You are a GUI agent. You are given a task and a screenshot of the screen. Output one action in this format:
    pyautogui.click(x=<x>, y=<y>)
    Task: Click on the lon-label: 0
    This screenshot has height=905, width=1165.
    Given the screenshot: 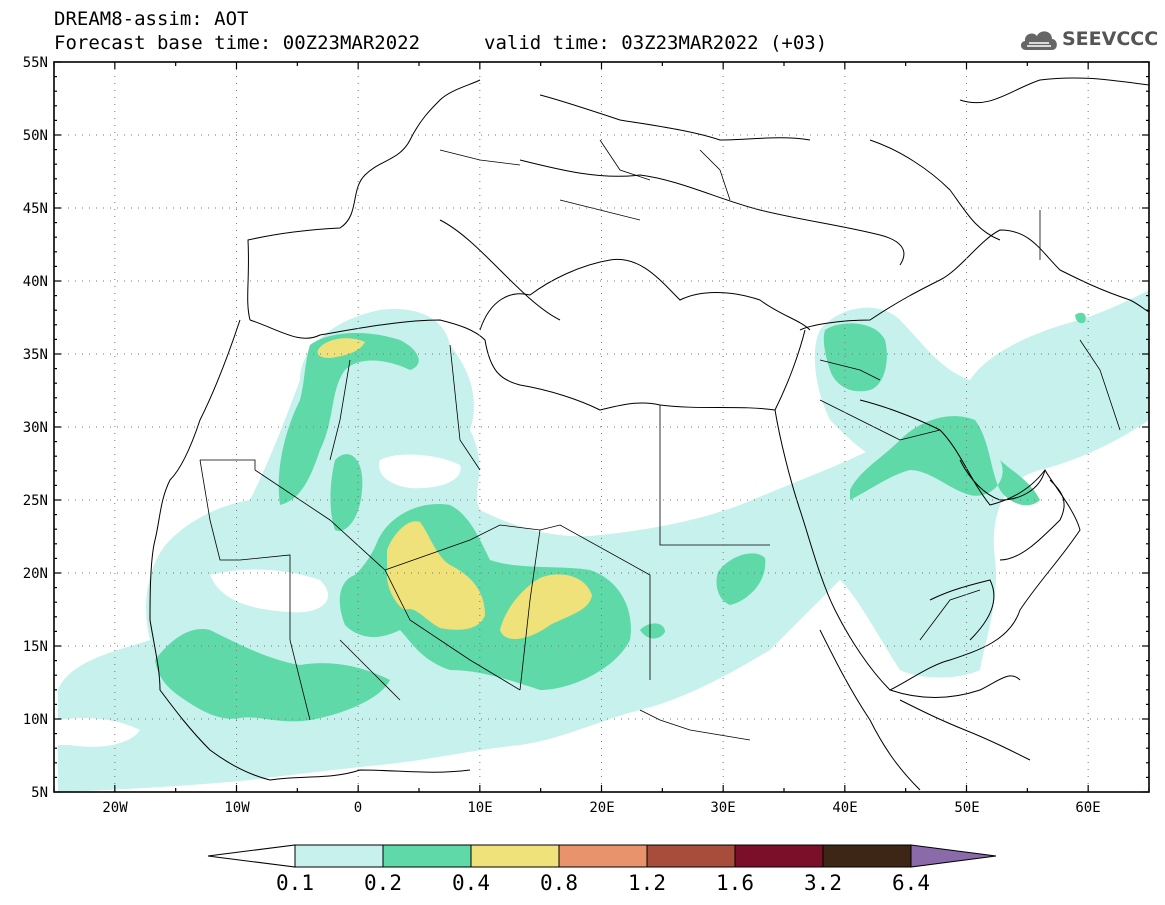 What is the action you would take?
    pyautogui.click(x=358, y=808)
    